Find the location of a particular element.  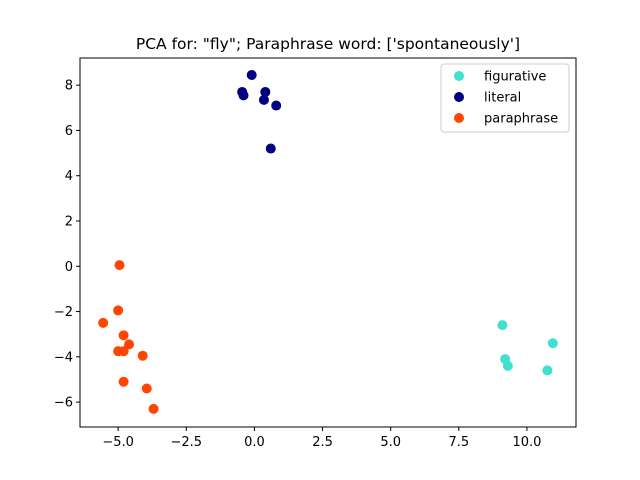

legend-marker-paraphrase is located at coordinates (459, 118).